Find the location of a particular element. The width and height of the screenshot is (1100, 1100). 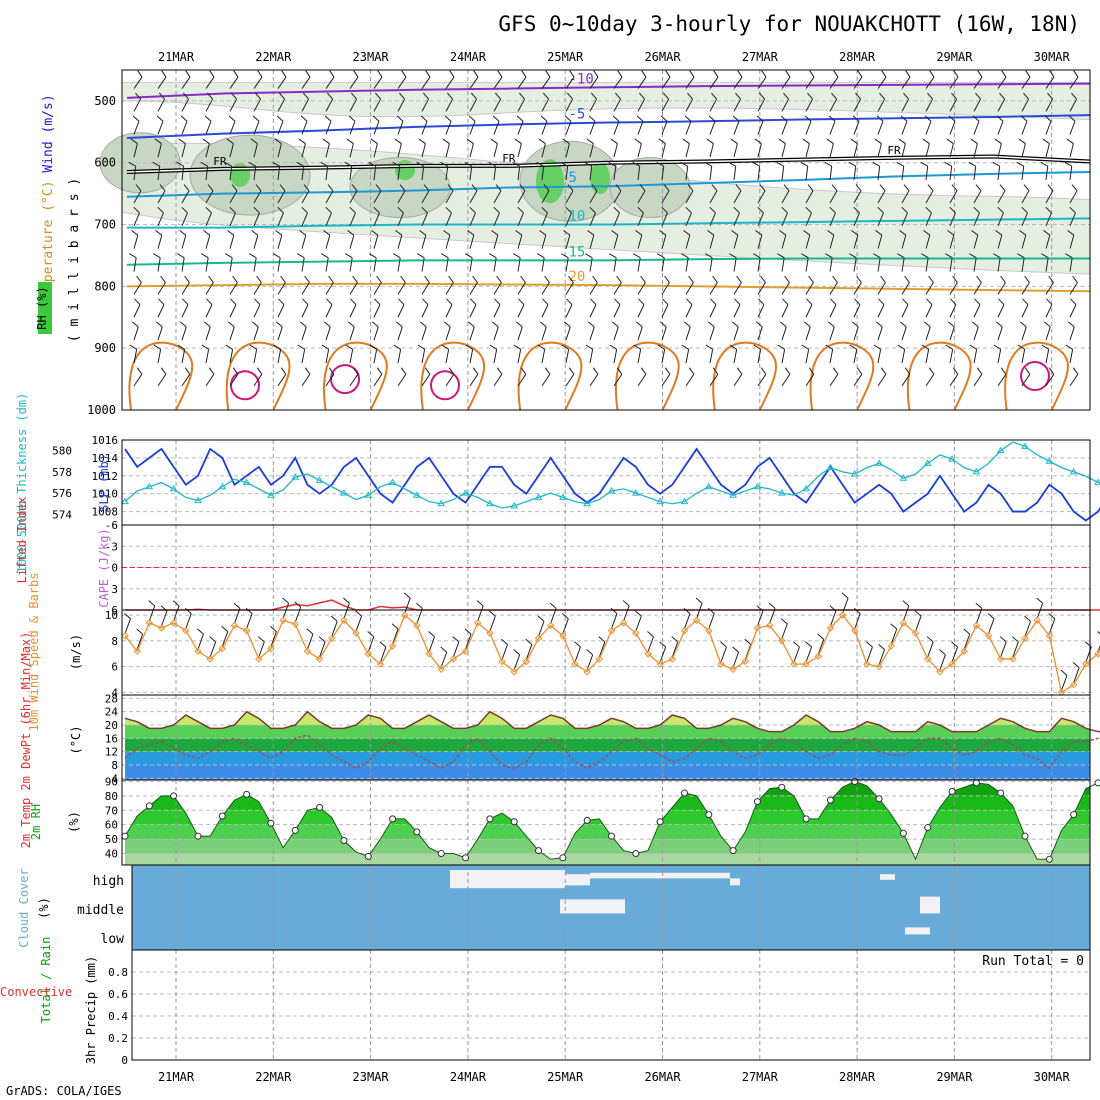

rh-band is located at coordinates (607, 859).